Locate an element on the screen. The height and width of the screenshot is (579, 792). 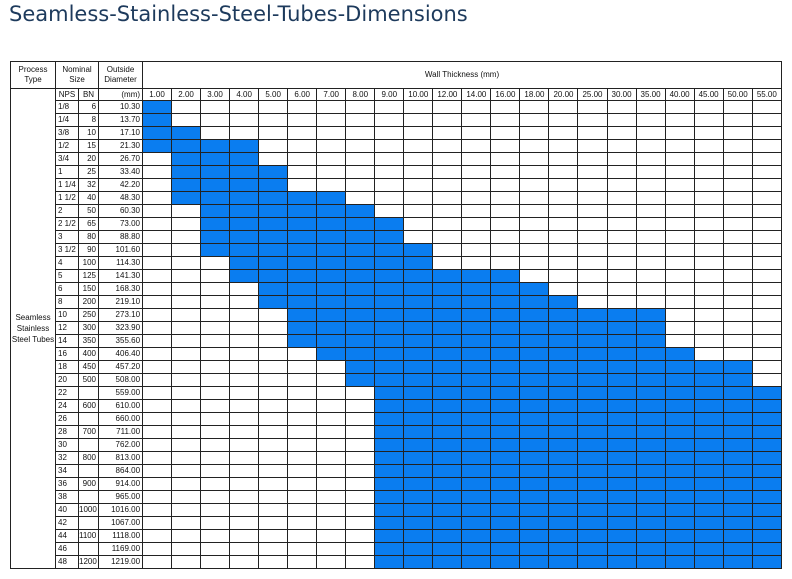
nps-cell: 10 is located at coordinates (67, 315).